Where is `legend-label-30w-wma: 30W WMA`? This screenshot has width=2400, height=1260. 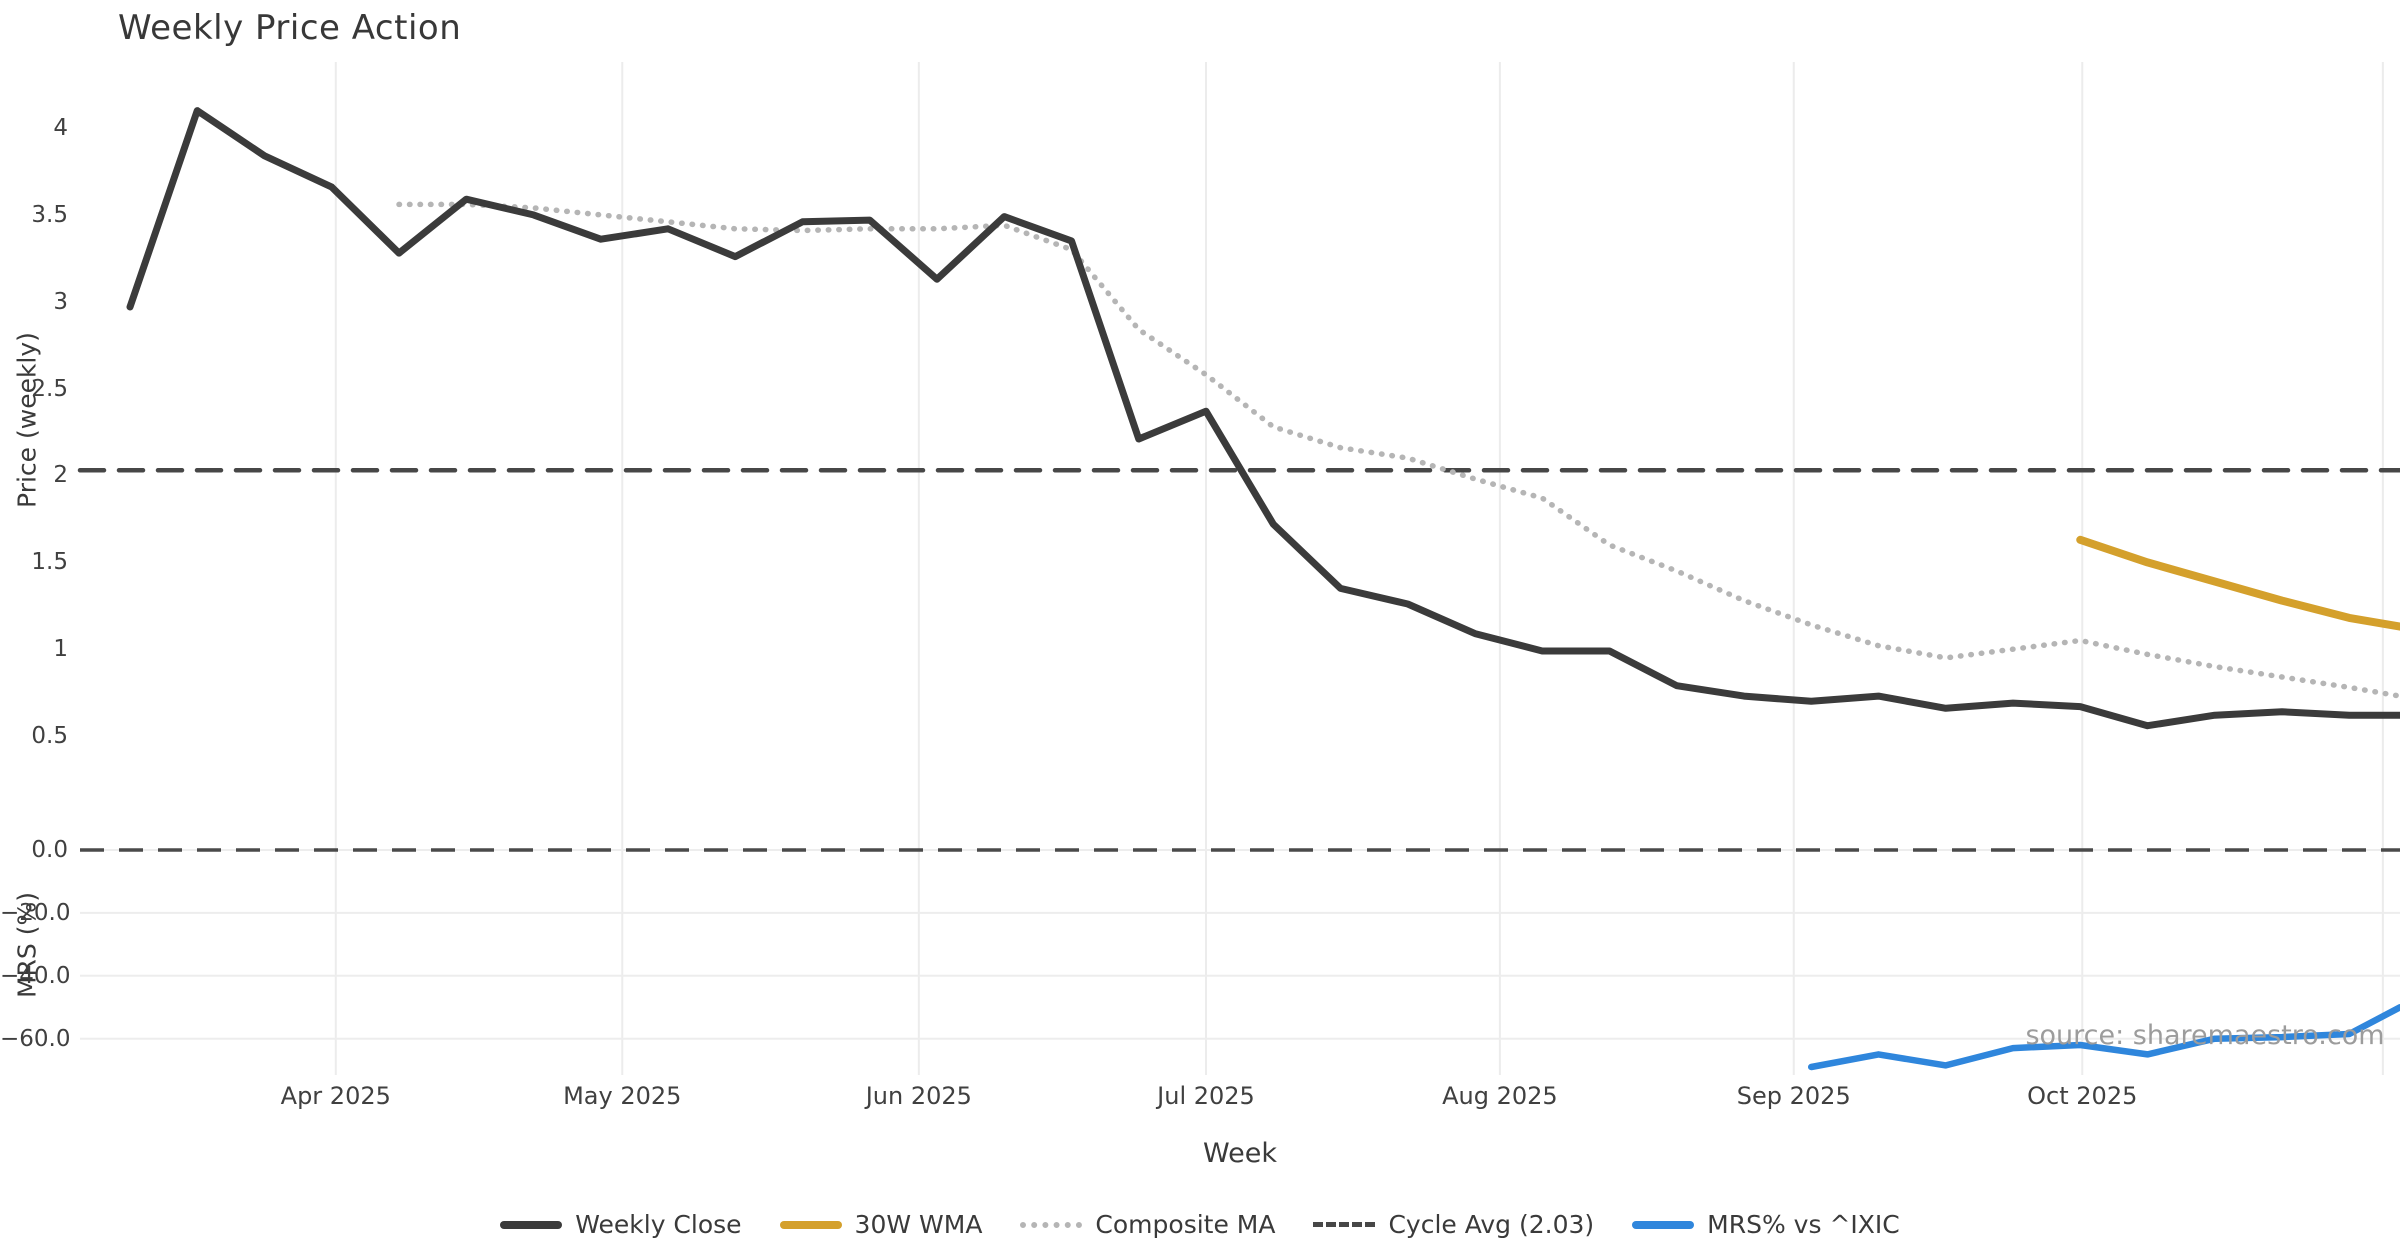 legend-label-30w-wma: 30W WMA is located at coordinates (918, 1224).